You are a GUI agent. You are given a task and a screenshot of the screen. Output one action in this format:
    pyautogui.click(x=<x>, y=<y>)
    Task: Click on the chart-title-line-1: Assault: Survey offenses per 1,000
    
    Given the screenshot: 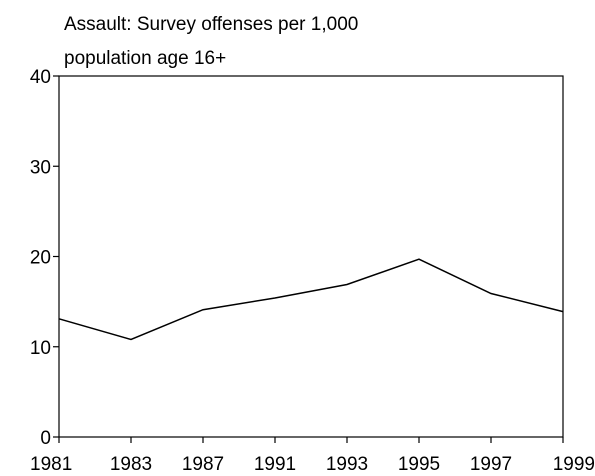 What is the action you would take?
    pyautogui.click(x=211, y=24)
    